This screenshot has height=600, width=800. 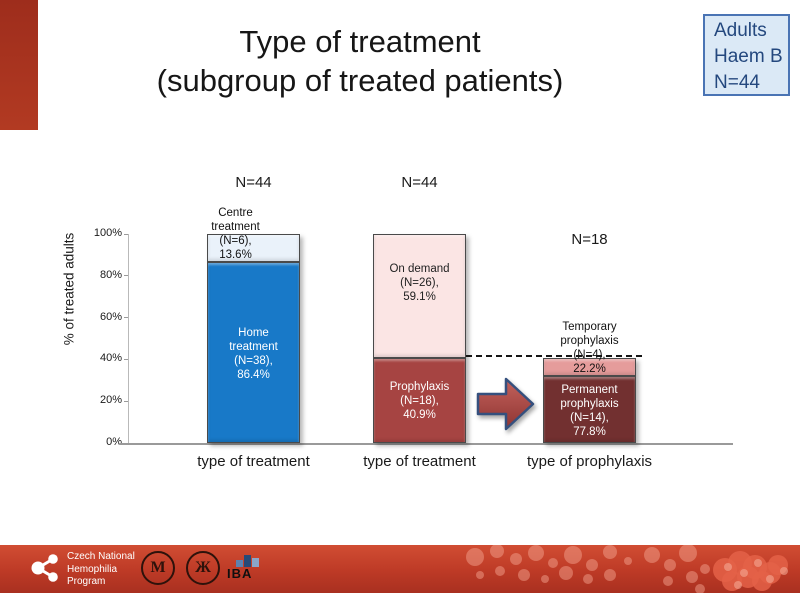 I want to click on segment-label: Home treatment (N=38), 86.4%, so click(x=253, y=353).